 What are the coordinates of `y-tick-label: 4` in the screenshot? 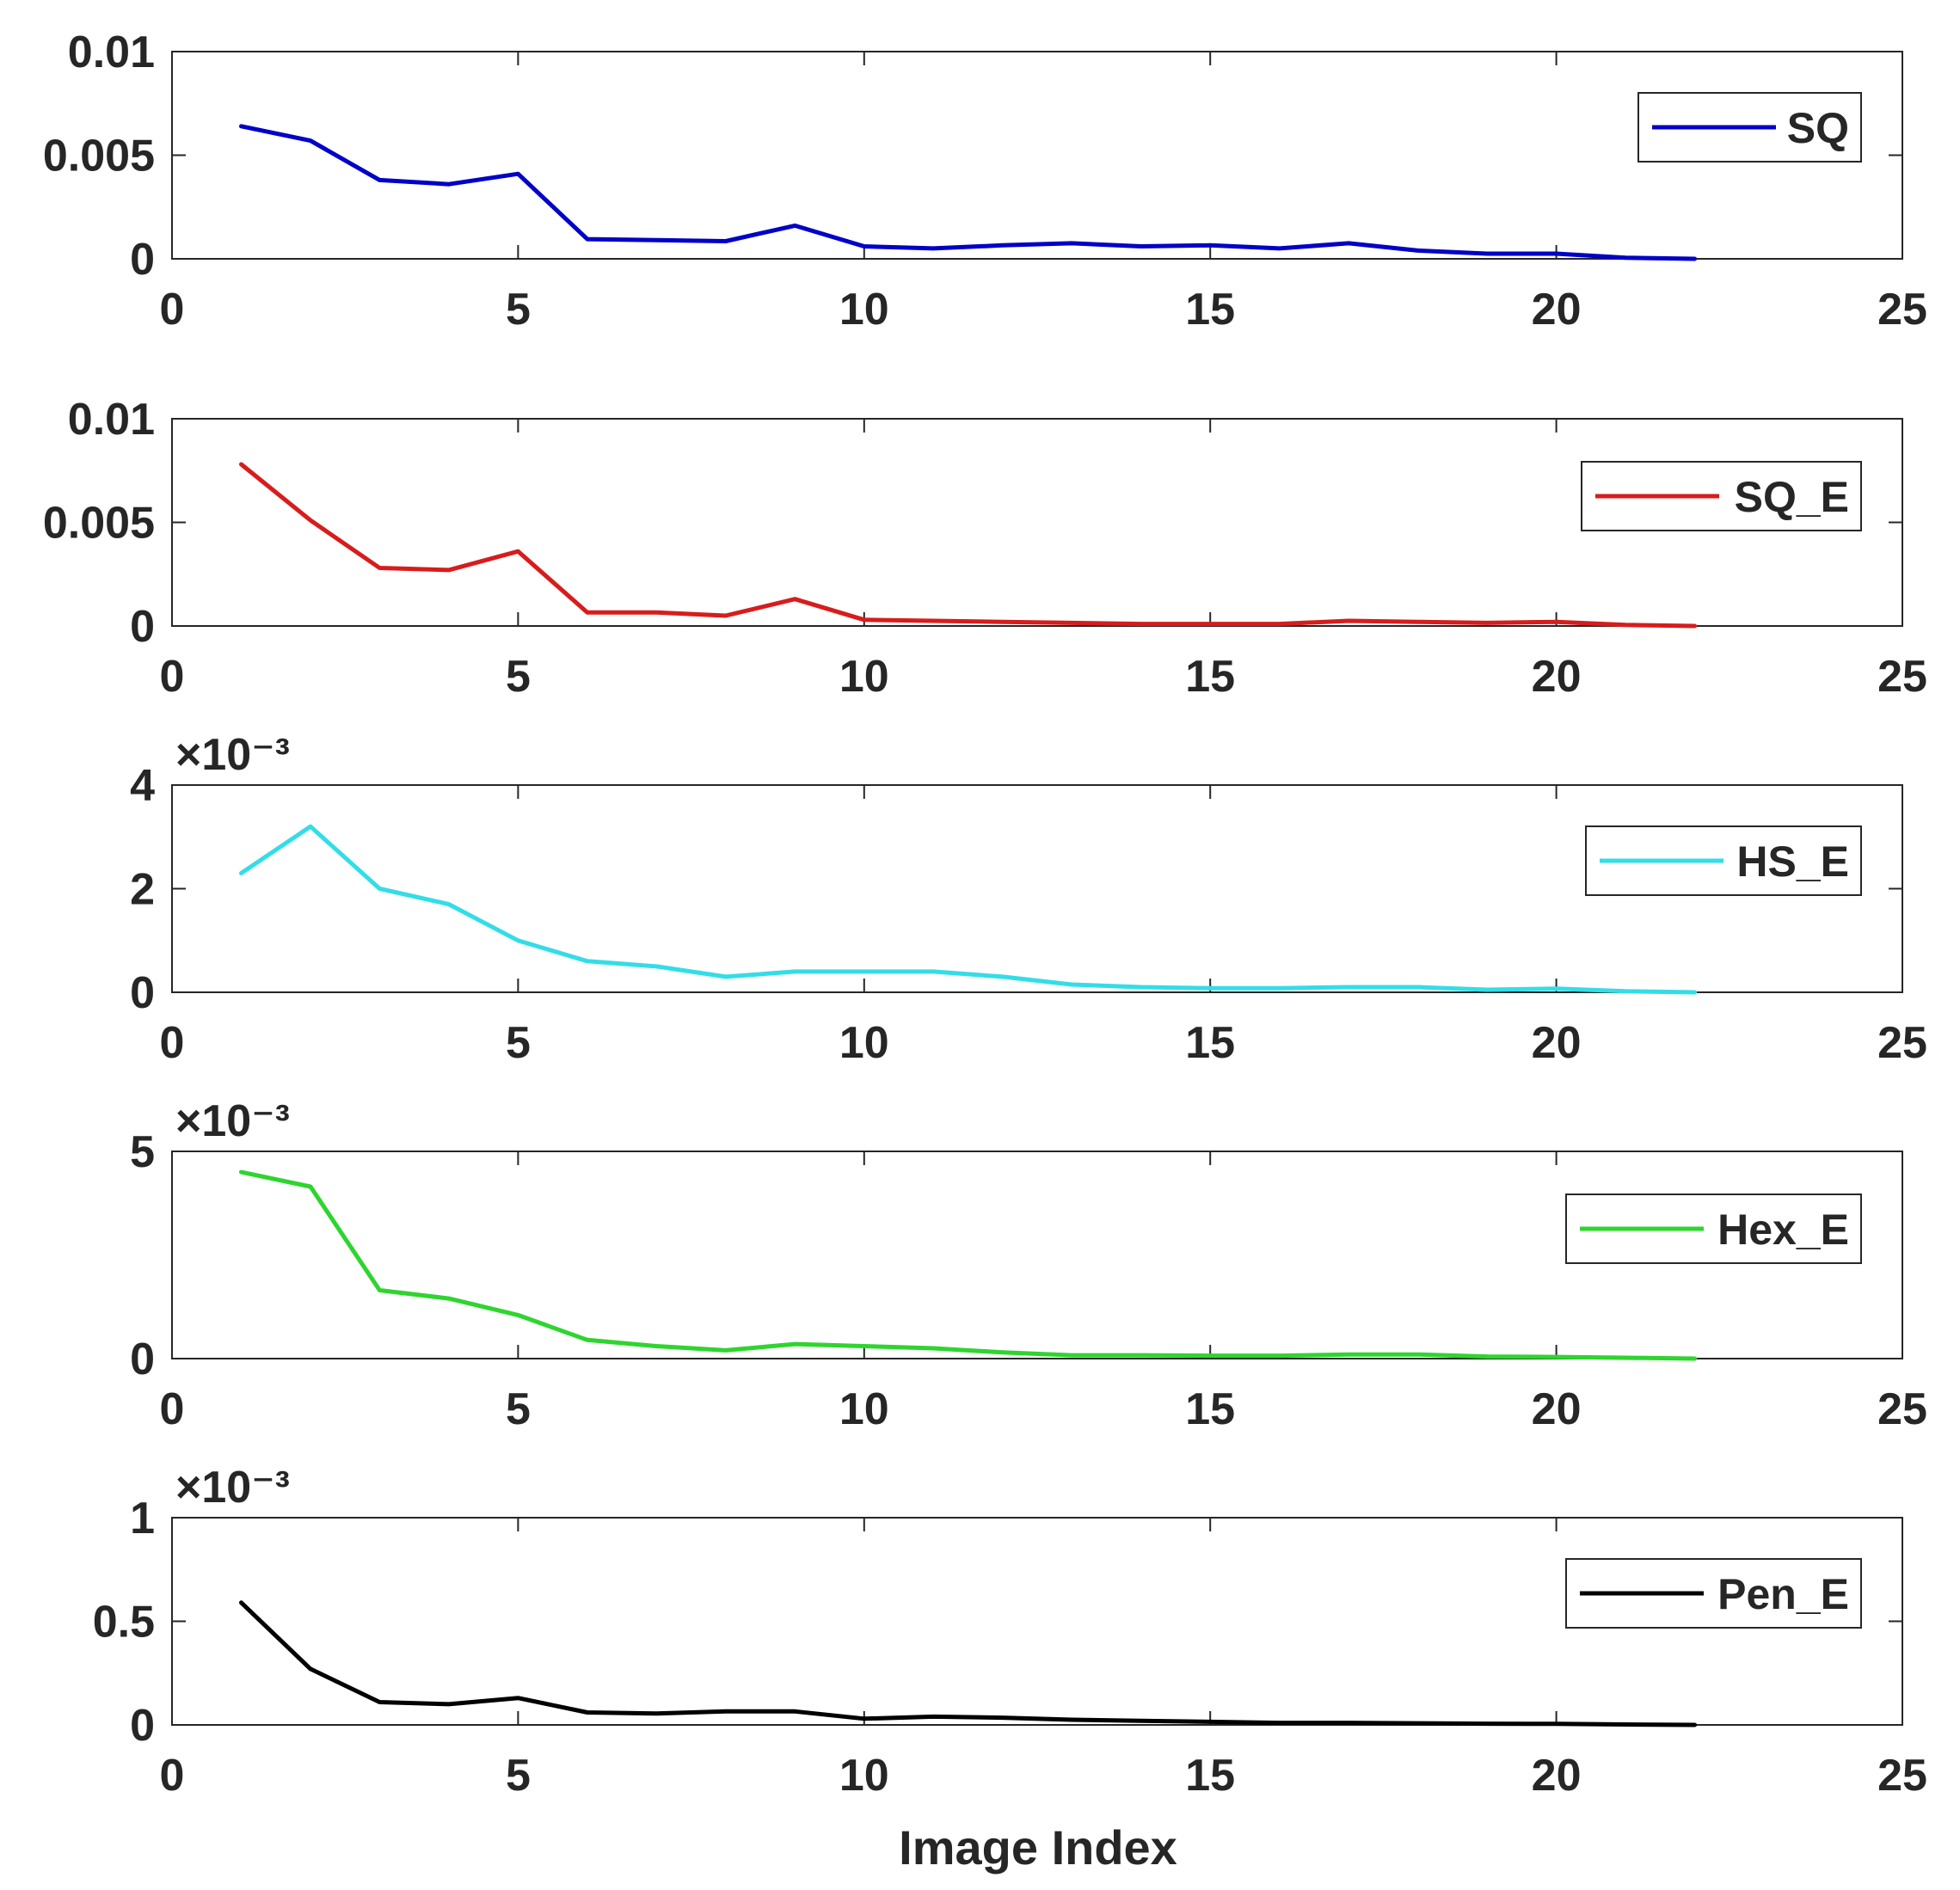 It's located at (142, 786).